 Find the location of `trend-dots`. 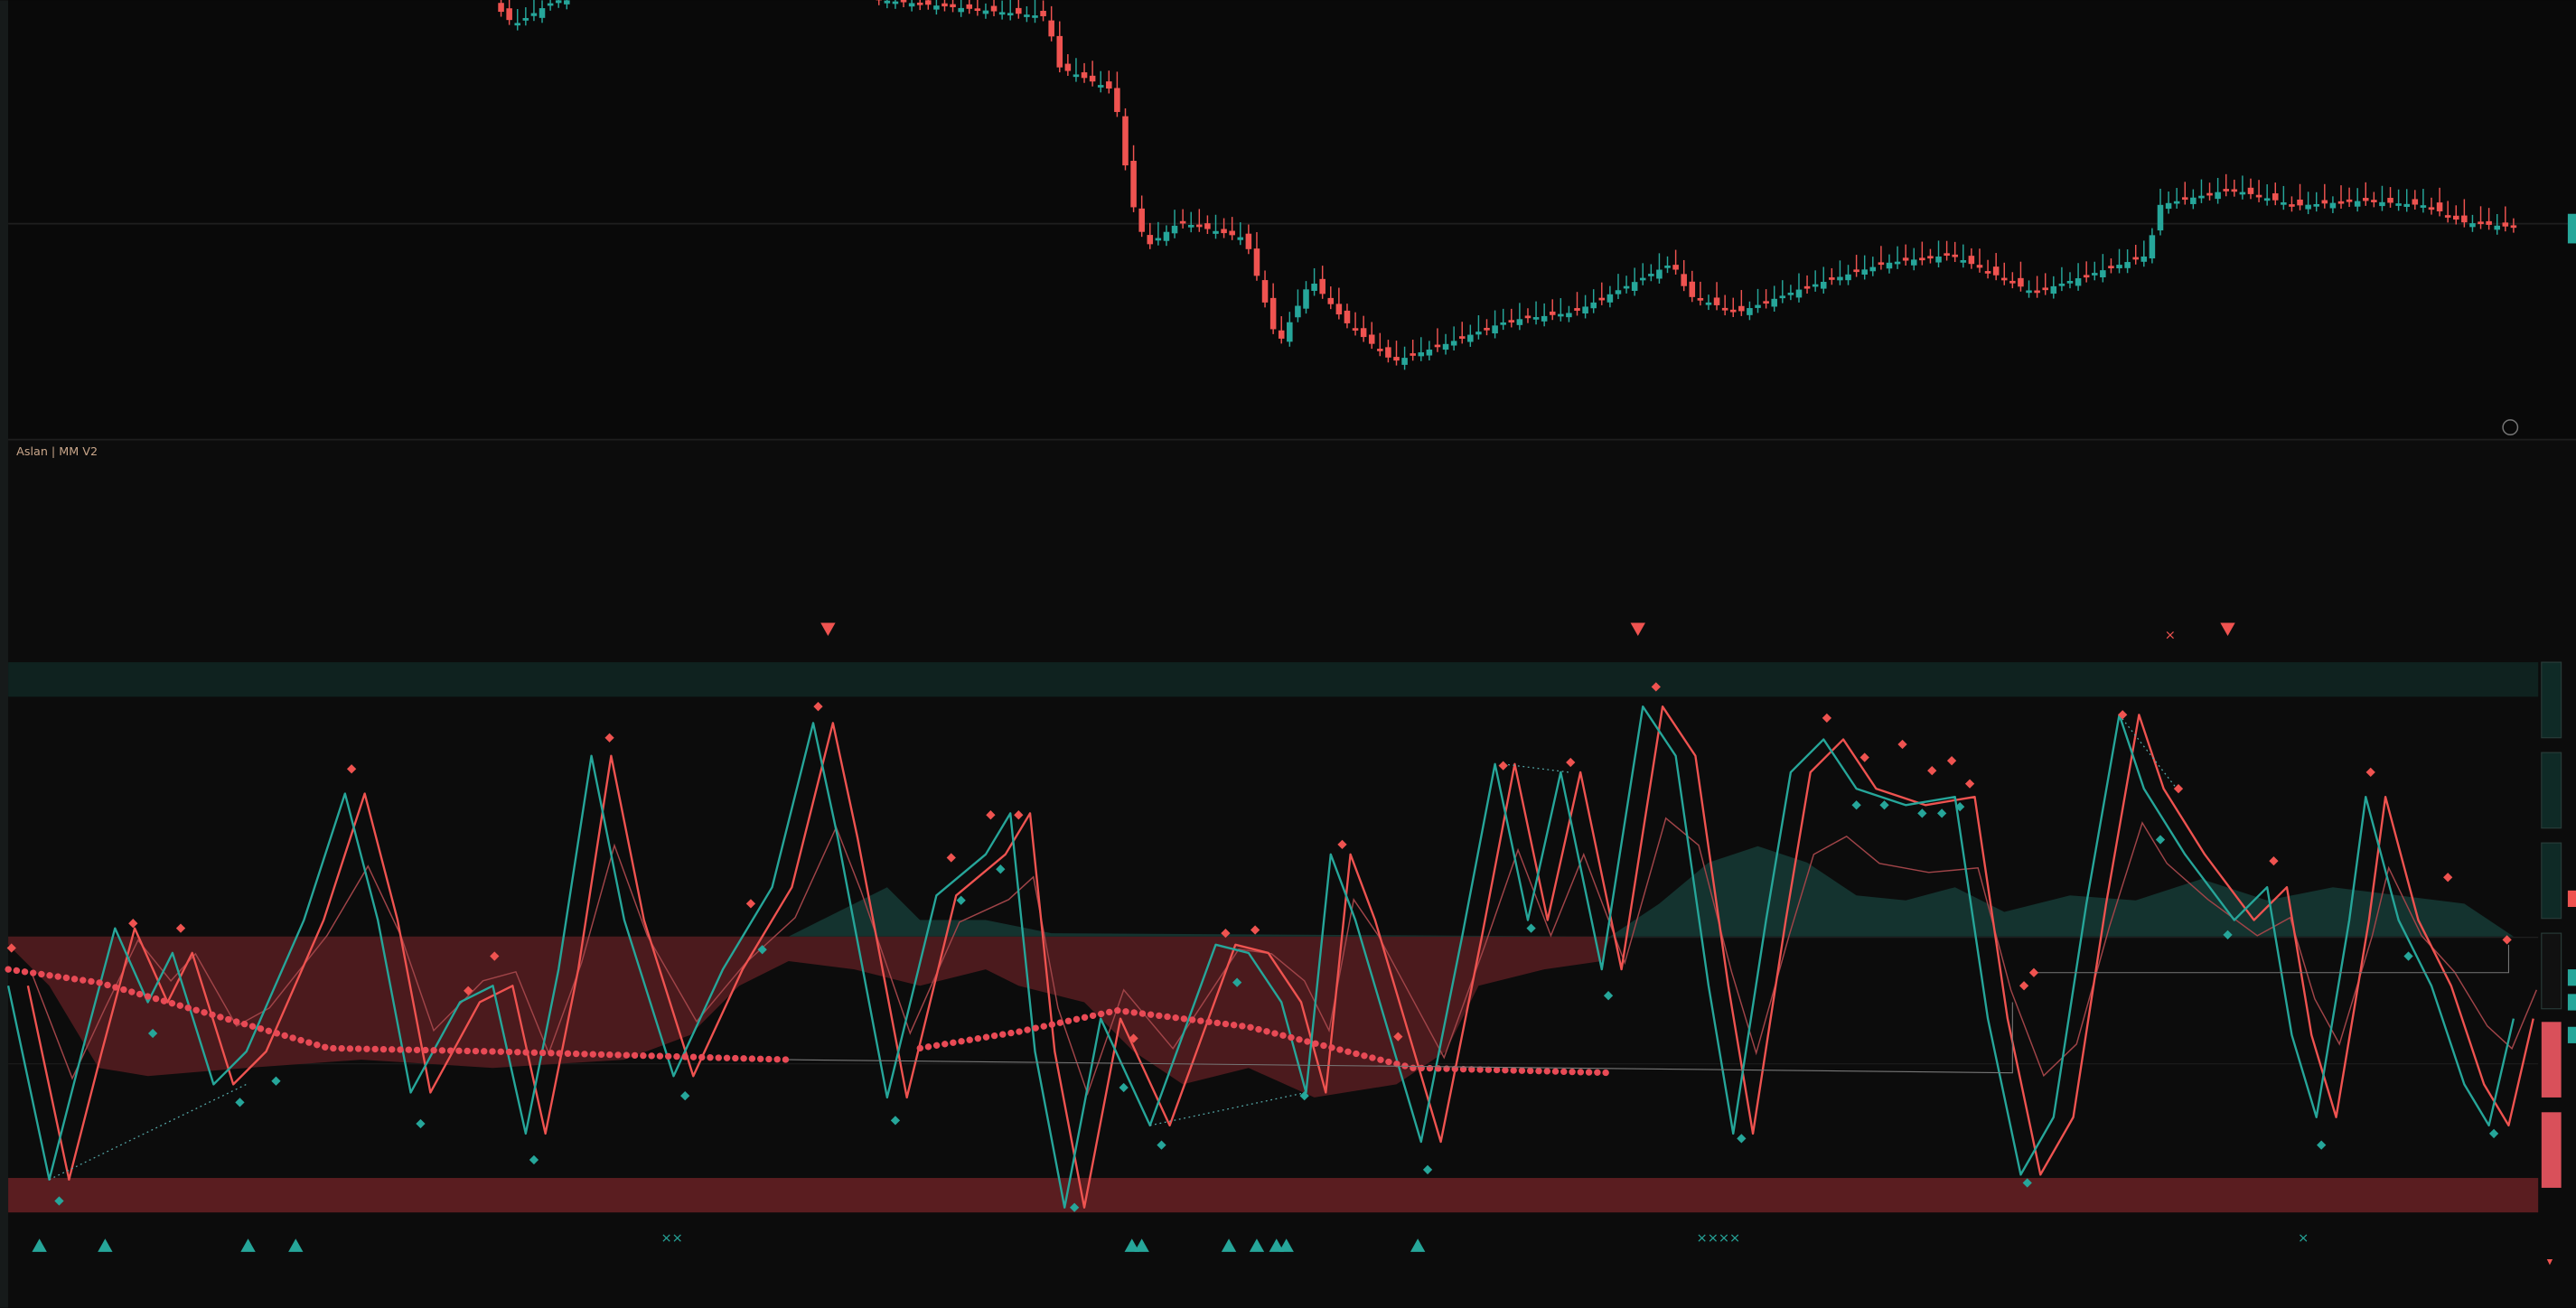

trend-dots is located at coordinates (398, 1015).